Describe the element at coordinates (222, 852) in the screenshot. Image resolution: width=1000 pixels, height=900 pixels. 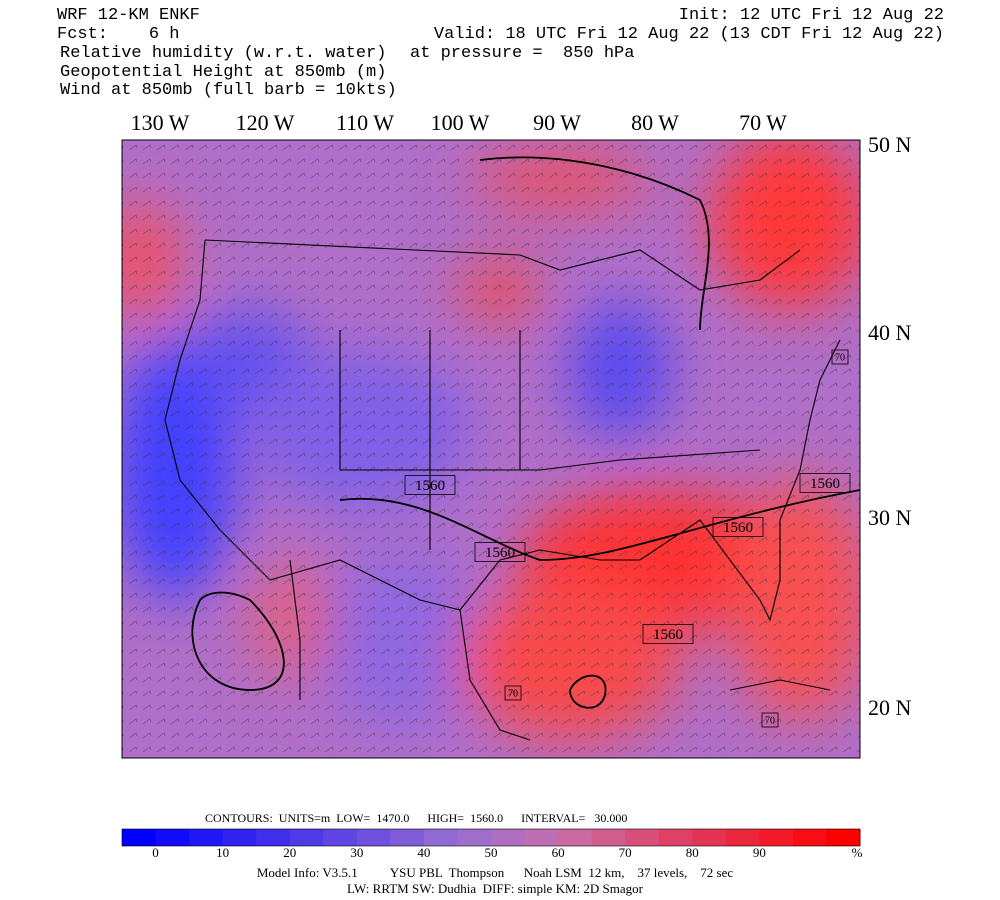
I see `colorbar-label: 10` at that location.